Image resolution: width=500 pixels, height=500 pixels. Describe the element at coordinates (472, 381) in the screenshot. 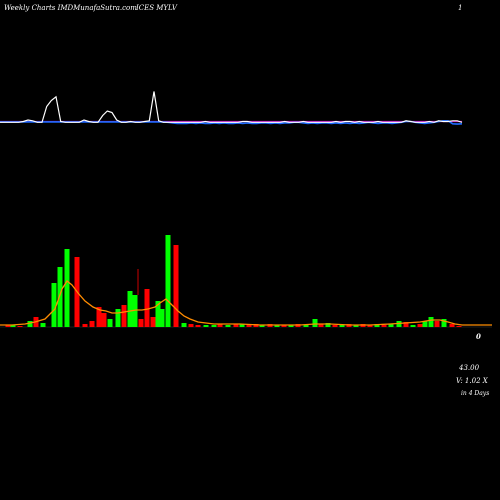

I see `volume-label: V: 1.02 X` at that location.